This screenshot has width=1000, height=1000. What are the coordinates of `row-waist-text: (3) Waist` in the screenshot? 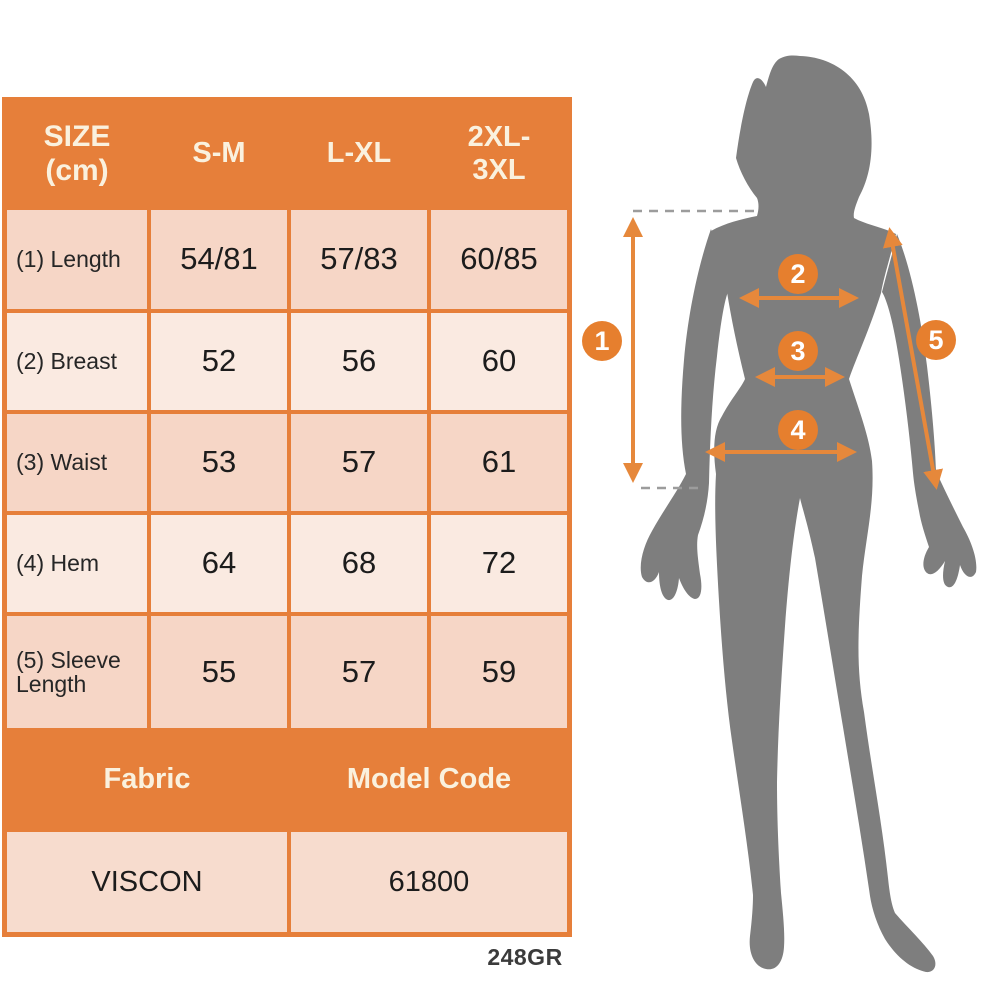 It's located at (62, 462).